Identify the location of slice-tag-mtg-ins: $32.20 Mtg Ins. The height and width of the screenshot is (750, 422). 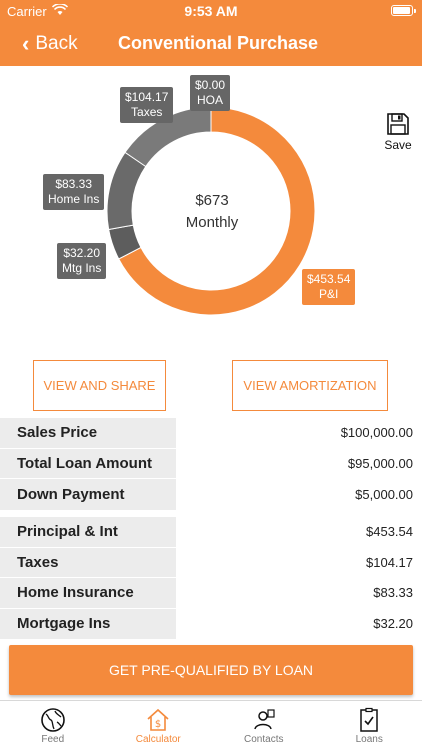
(82, 261).